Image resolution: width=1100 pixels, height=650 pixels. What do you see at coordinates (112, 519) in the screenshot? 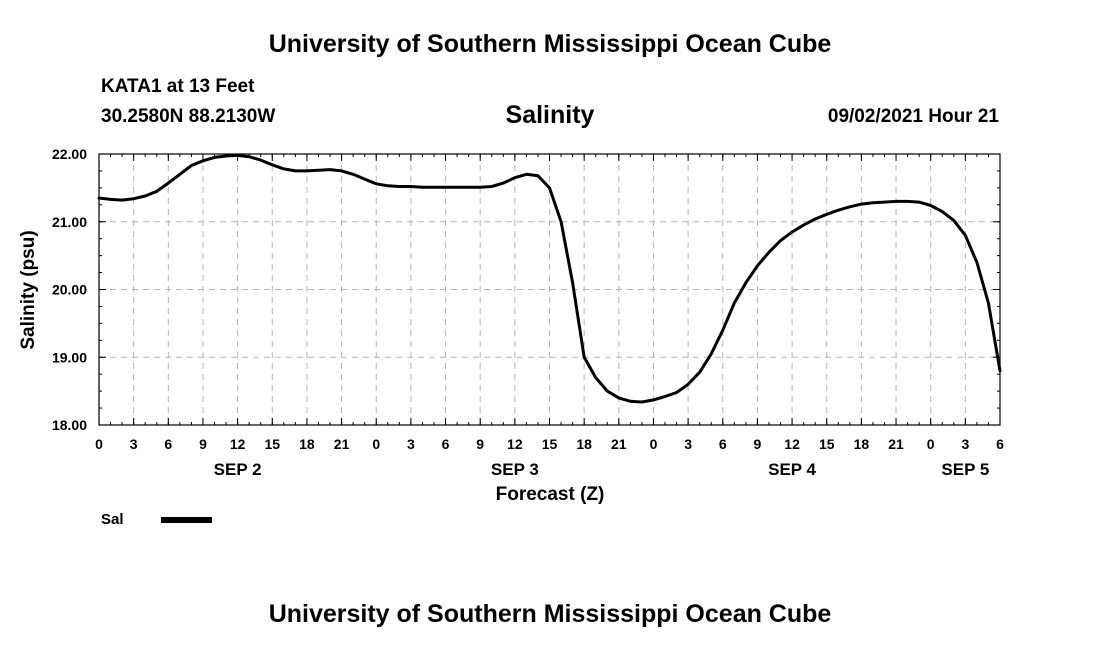
I see `legend-label: Sal` at bounding box center [112, 519].